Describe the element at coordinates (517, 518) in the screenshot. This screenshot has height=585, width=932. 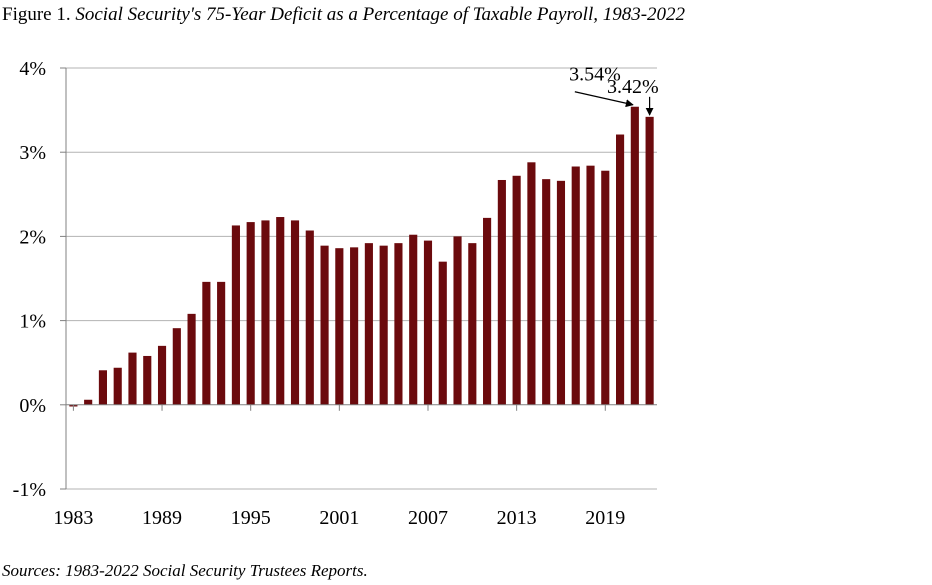
I see `x-tick-label: 2013` at that location.